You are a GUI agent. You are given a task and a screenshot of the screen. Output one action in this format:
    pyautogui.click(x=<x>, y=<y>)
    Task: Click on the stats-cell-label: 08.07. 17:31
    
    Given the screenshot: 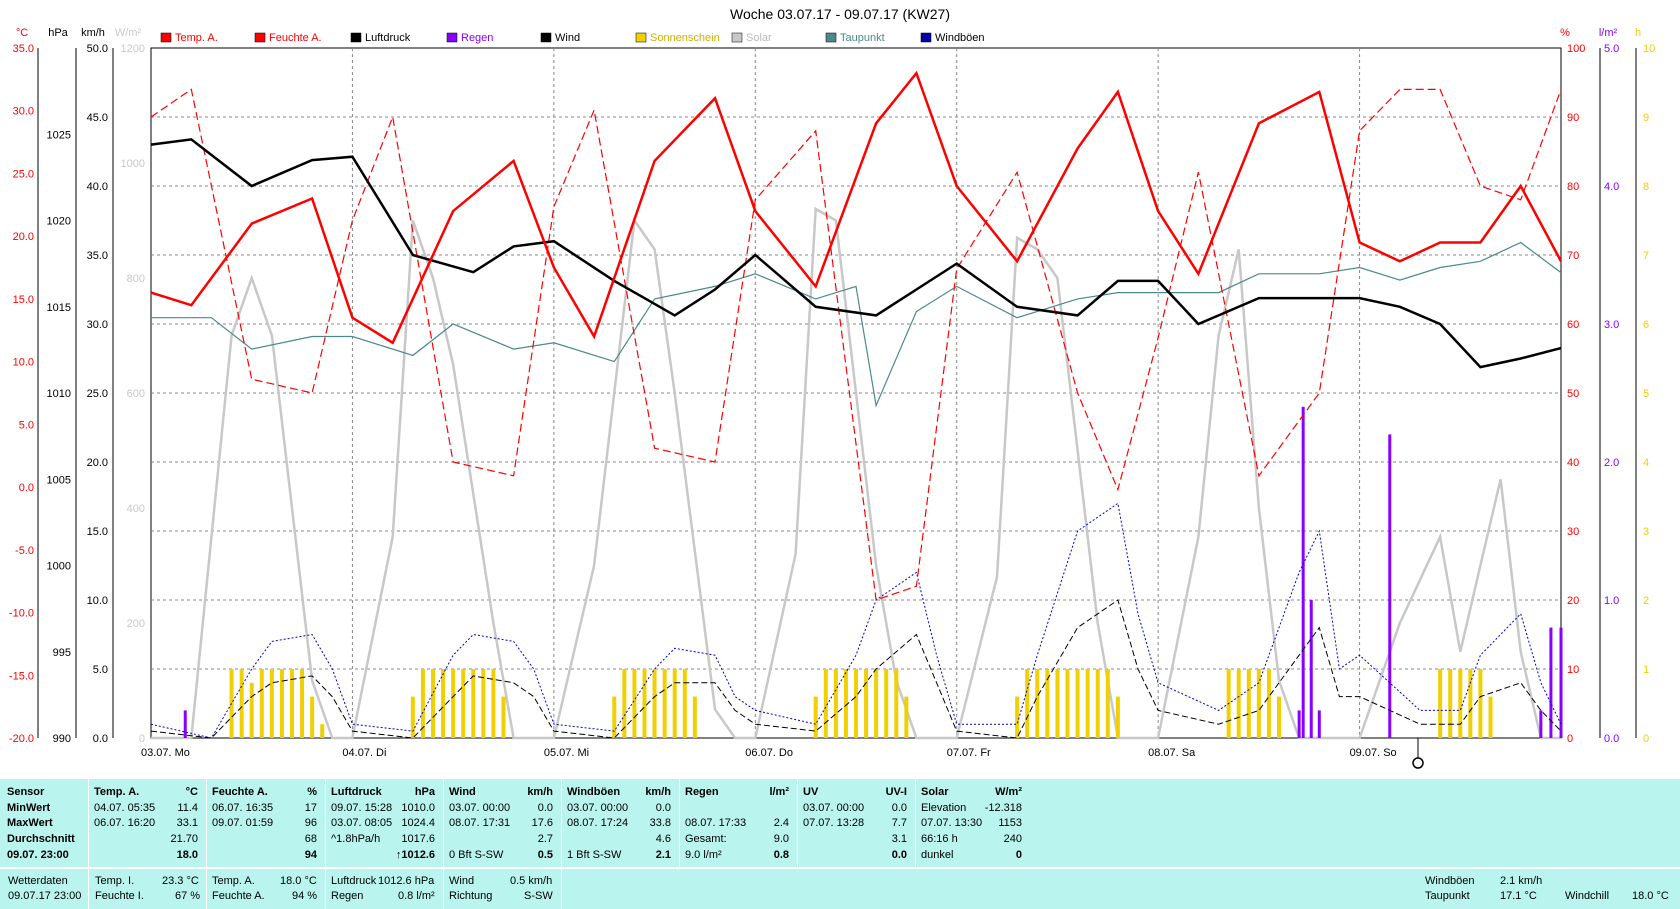 What is the action you would take?
    pyautogui.click(x=480, y=823)
    